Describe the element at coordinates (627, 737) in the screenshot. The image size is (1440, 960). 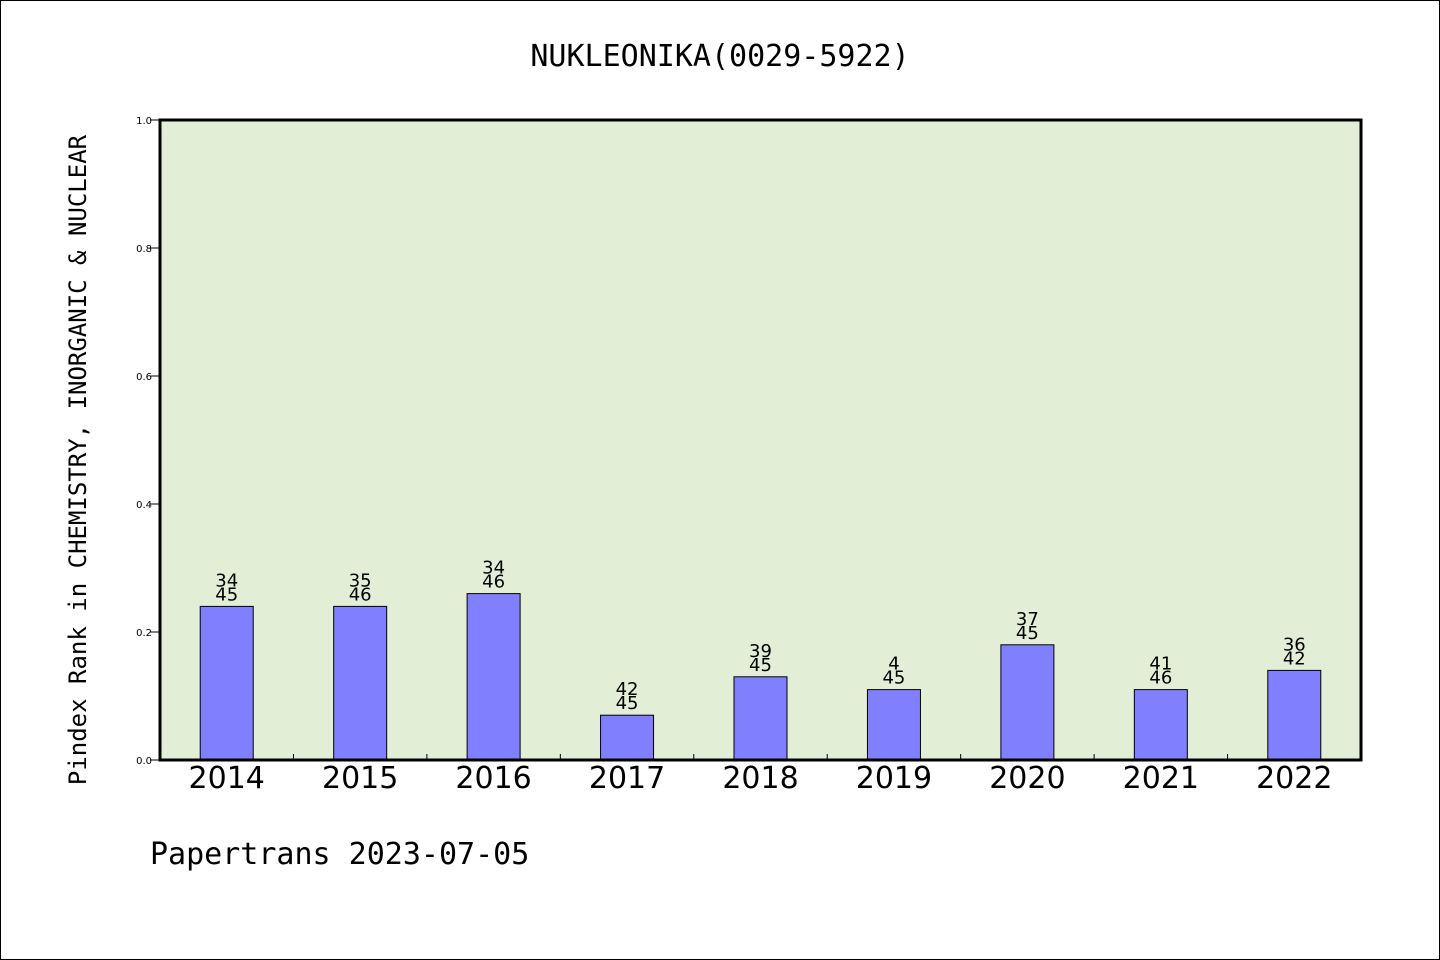
I see `bar-2017` at that location.